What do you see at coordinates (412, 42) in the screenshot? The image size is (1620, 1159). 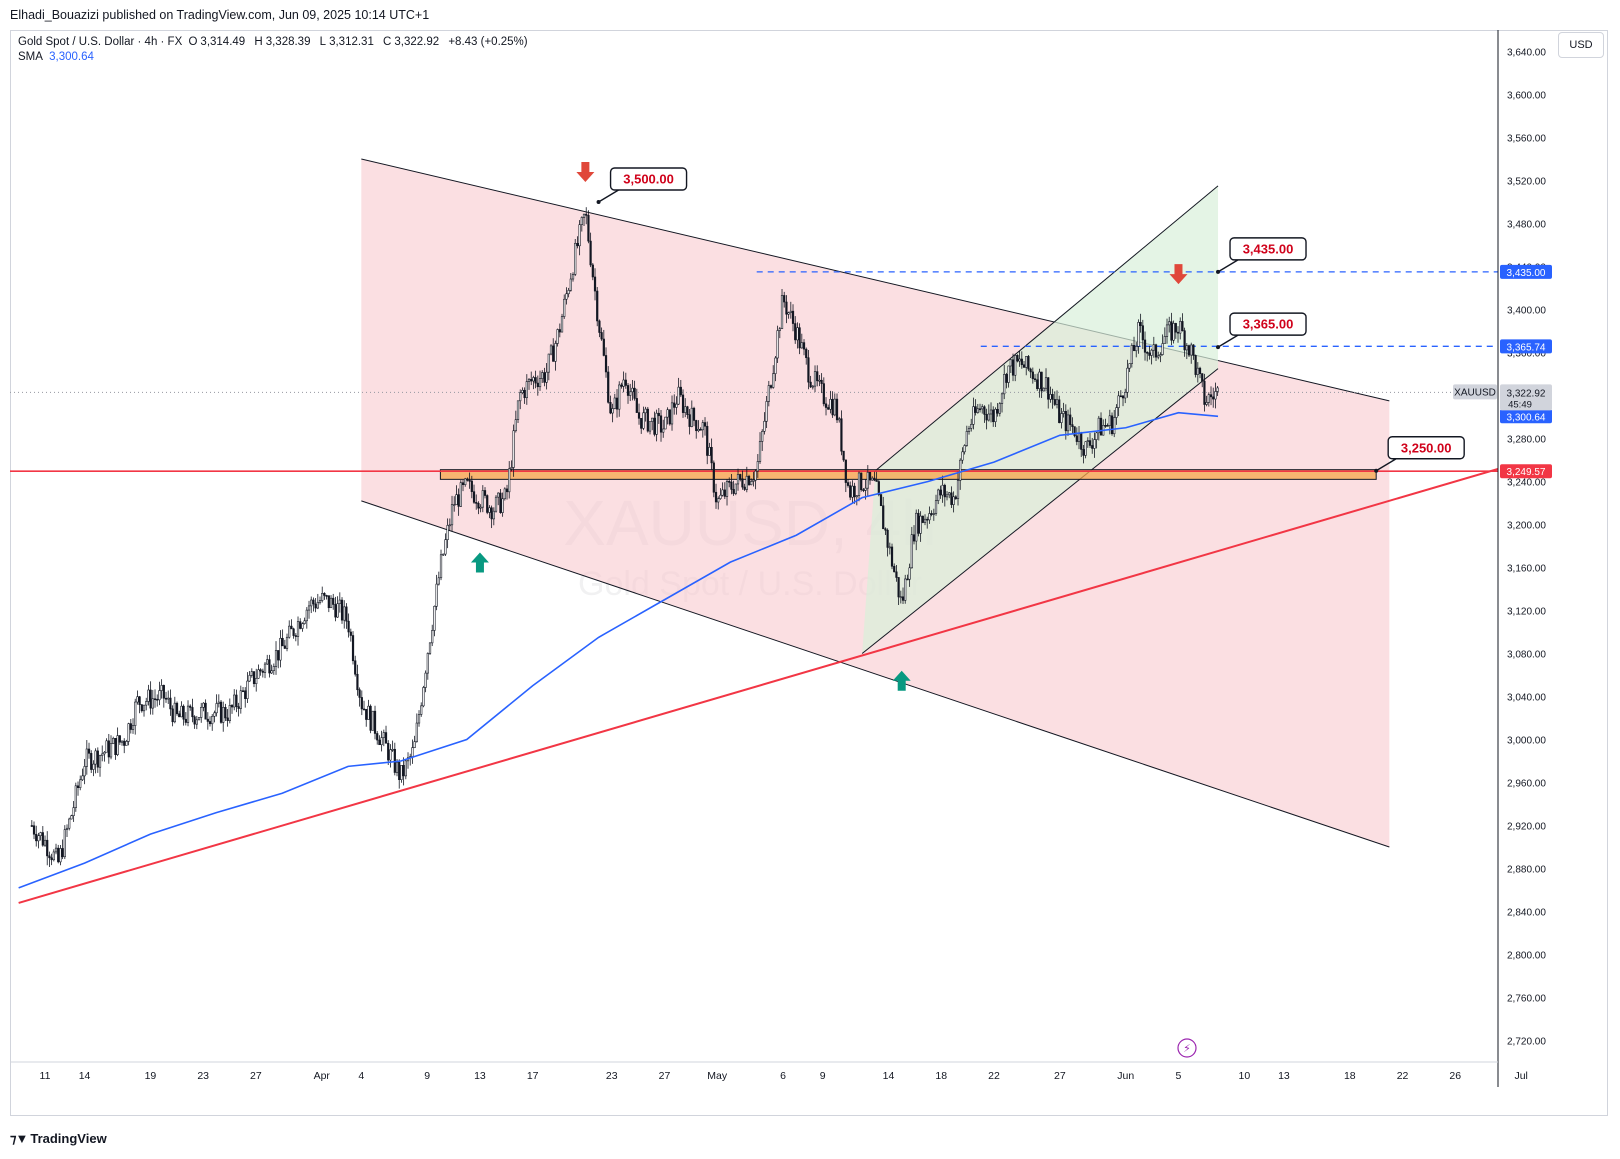 I see `close-value: C 3,322.92` at bounding box center [412, 42].